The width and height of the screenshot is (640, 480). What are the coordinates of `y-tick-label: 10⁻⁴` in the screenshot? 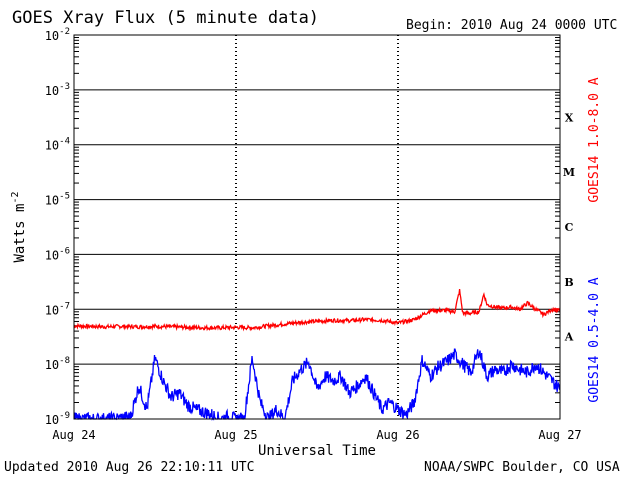 It's located at (57, 145).